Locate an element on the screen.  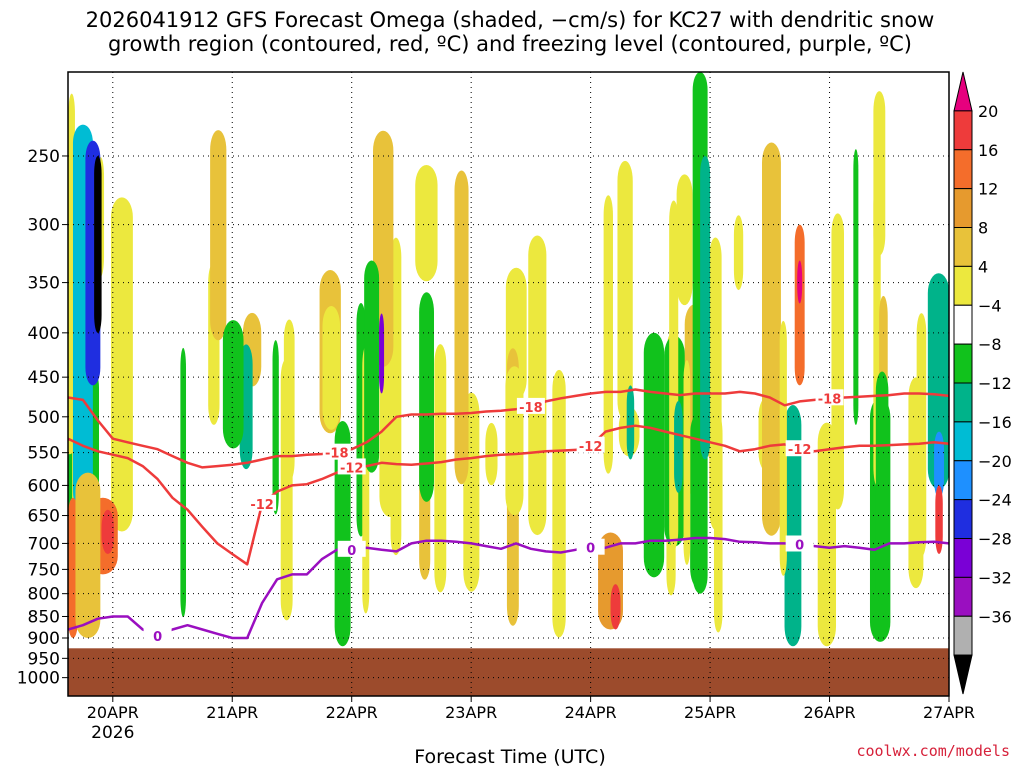
credit-link: coolwx.com/models is located at coordinates (933, 751).